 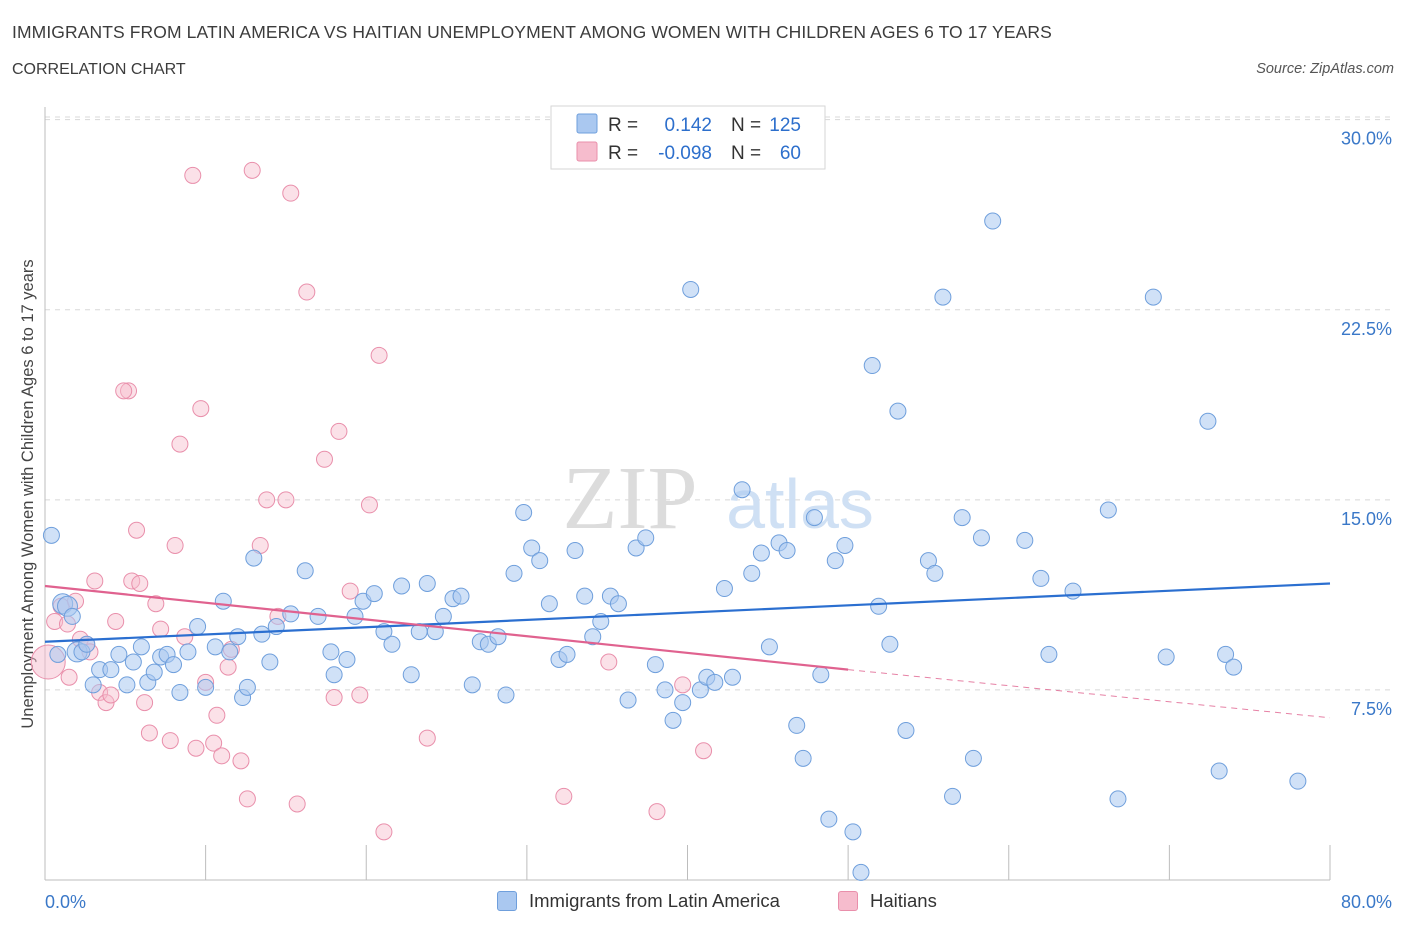 I want to click on y-tick-label: 22.5%, so click(x=1366, y=329).